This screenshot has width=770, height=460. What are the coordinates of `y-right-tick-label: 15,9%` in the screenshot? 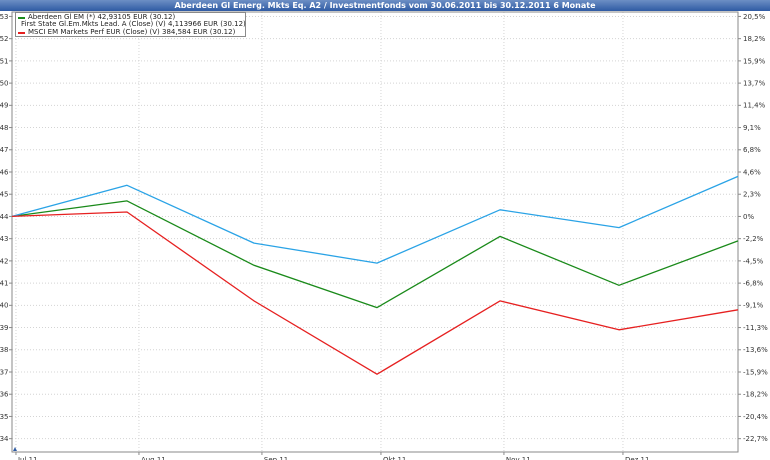 It's located at (754, 61).